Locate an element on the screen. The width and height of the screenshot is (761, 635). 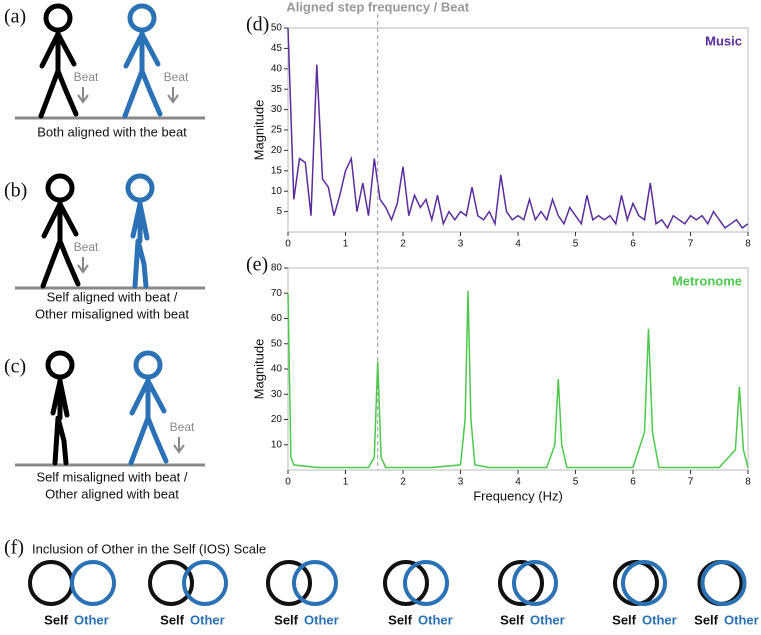
legend-entry: Music is located at coordinates (723, 40).